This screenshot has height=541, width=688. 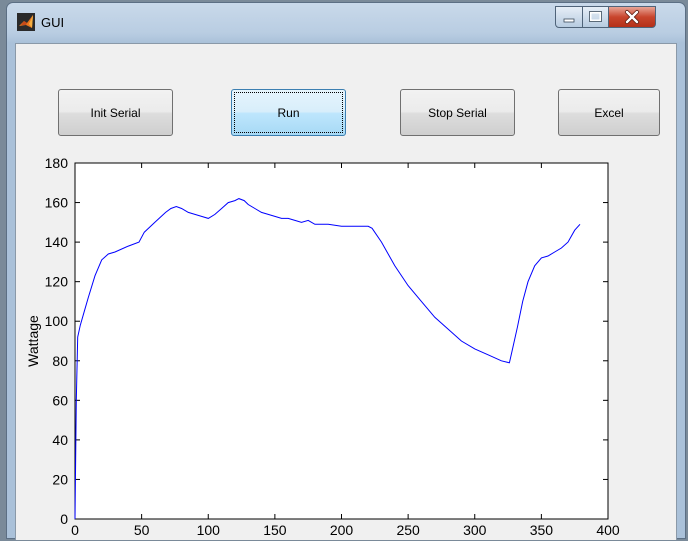 I want to click on x-tick-label: 300, so click(x=475, y=530).